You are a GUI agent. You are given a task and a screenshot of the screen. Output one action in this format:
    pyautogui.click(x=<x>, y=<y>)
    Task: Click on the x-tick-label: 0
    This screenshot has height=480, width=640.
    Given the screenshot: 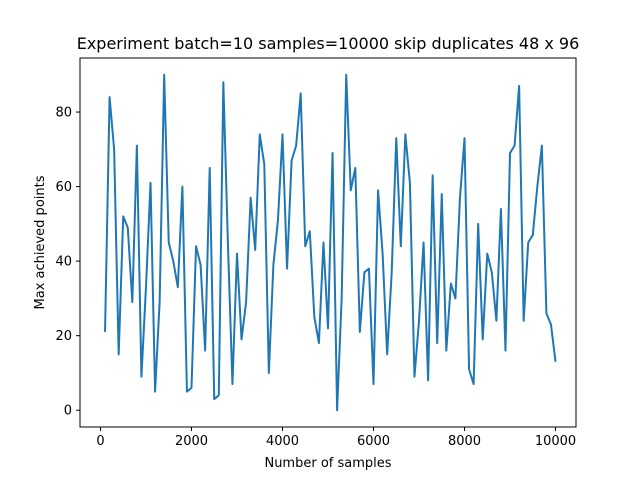 What is the action you would take?
    pyautogui.click(x=100, y=441)
    